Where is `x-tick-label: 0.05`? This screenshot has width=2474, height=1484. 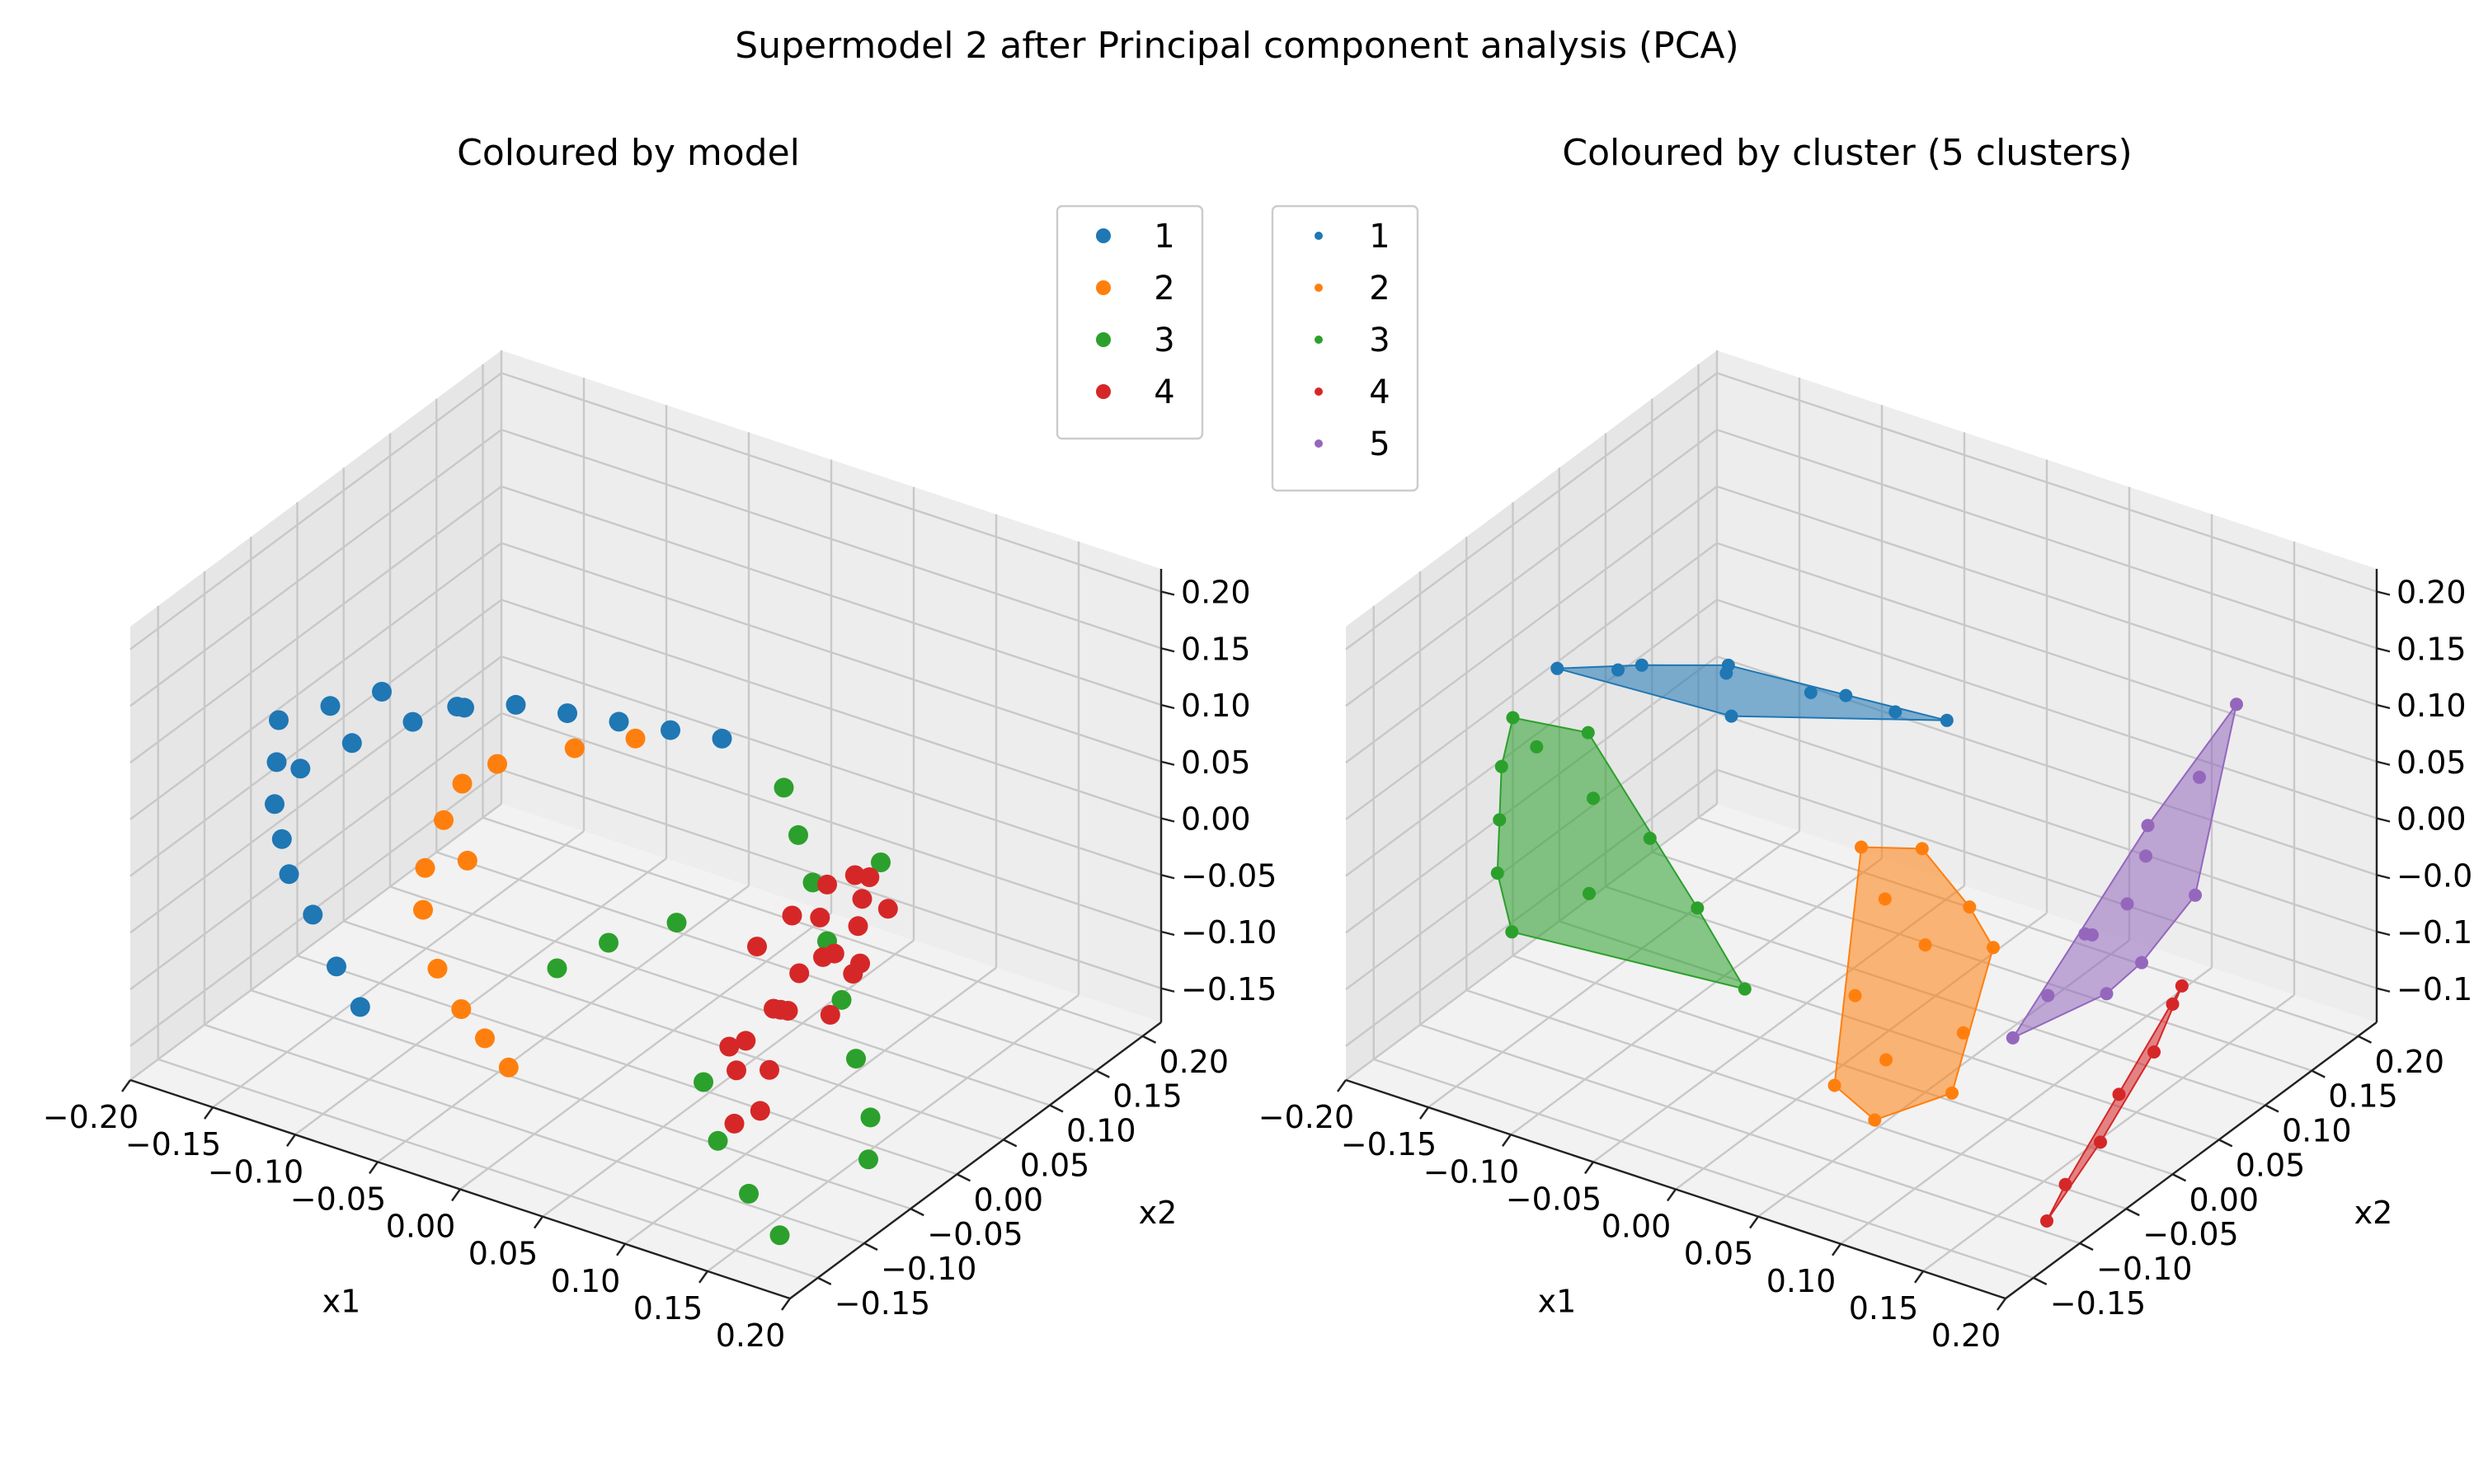 x-tick-label: 0.05 is located at coordinates (1719, 1254).